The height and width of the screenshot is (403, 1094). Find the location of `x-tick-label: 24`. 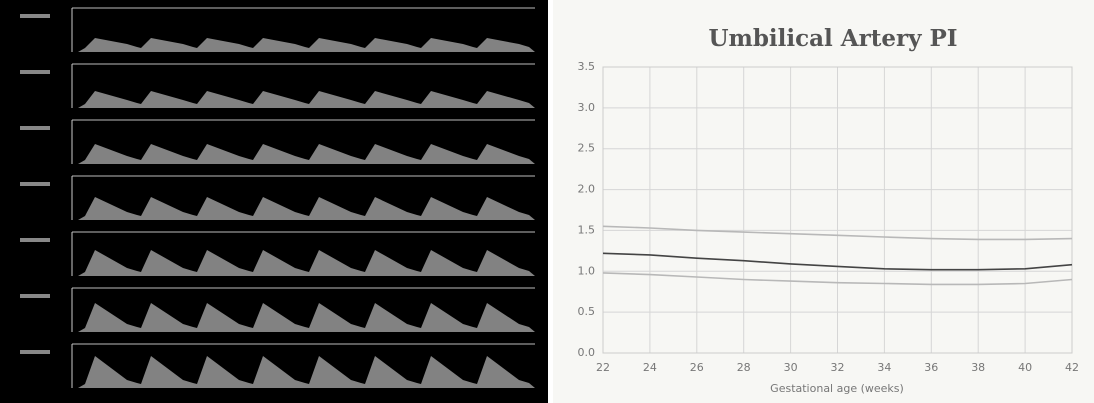

x-tick-label: 24 is located at coordinates (650, 367).